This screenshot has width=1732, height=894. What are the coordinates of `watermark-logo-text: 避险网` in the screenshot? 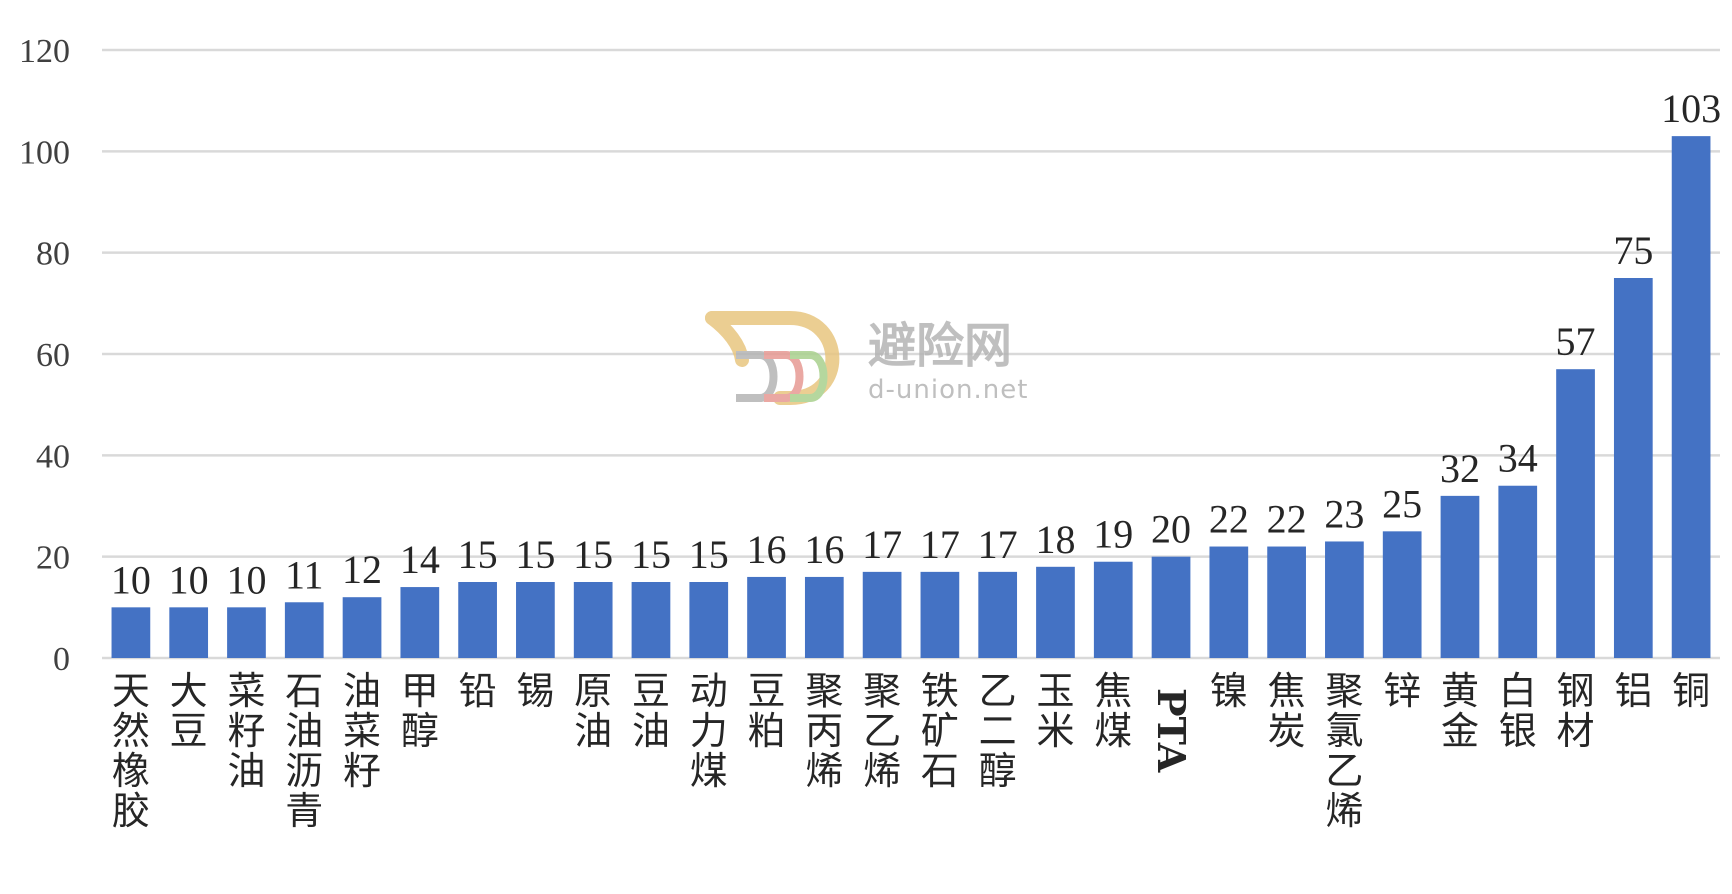 It's located at (940, 346).